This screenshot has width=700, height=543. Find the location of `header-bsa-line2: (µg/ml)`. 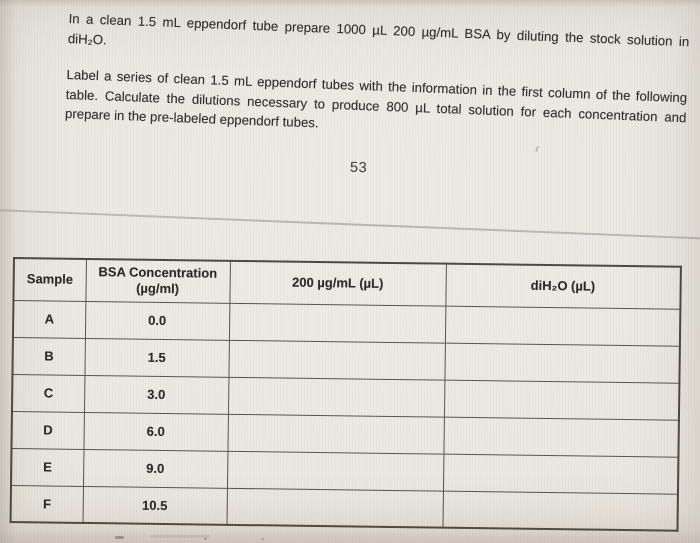

header-bsa-line2: (µg/ml) is located at coordinates (158, 288).